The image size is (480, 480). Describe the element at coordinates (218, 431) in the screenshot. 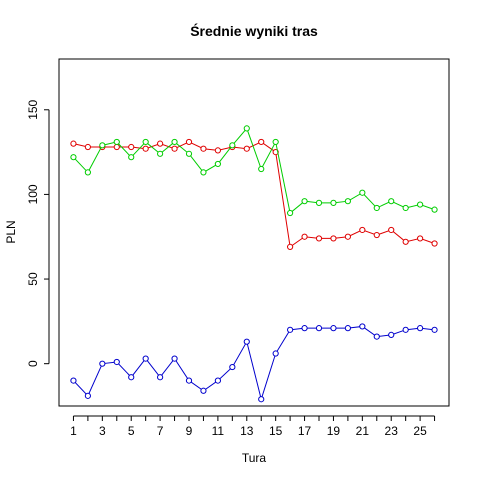

I see `x-tick-label: 11` at that location.